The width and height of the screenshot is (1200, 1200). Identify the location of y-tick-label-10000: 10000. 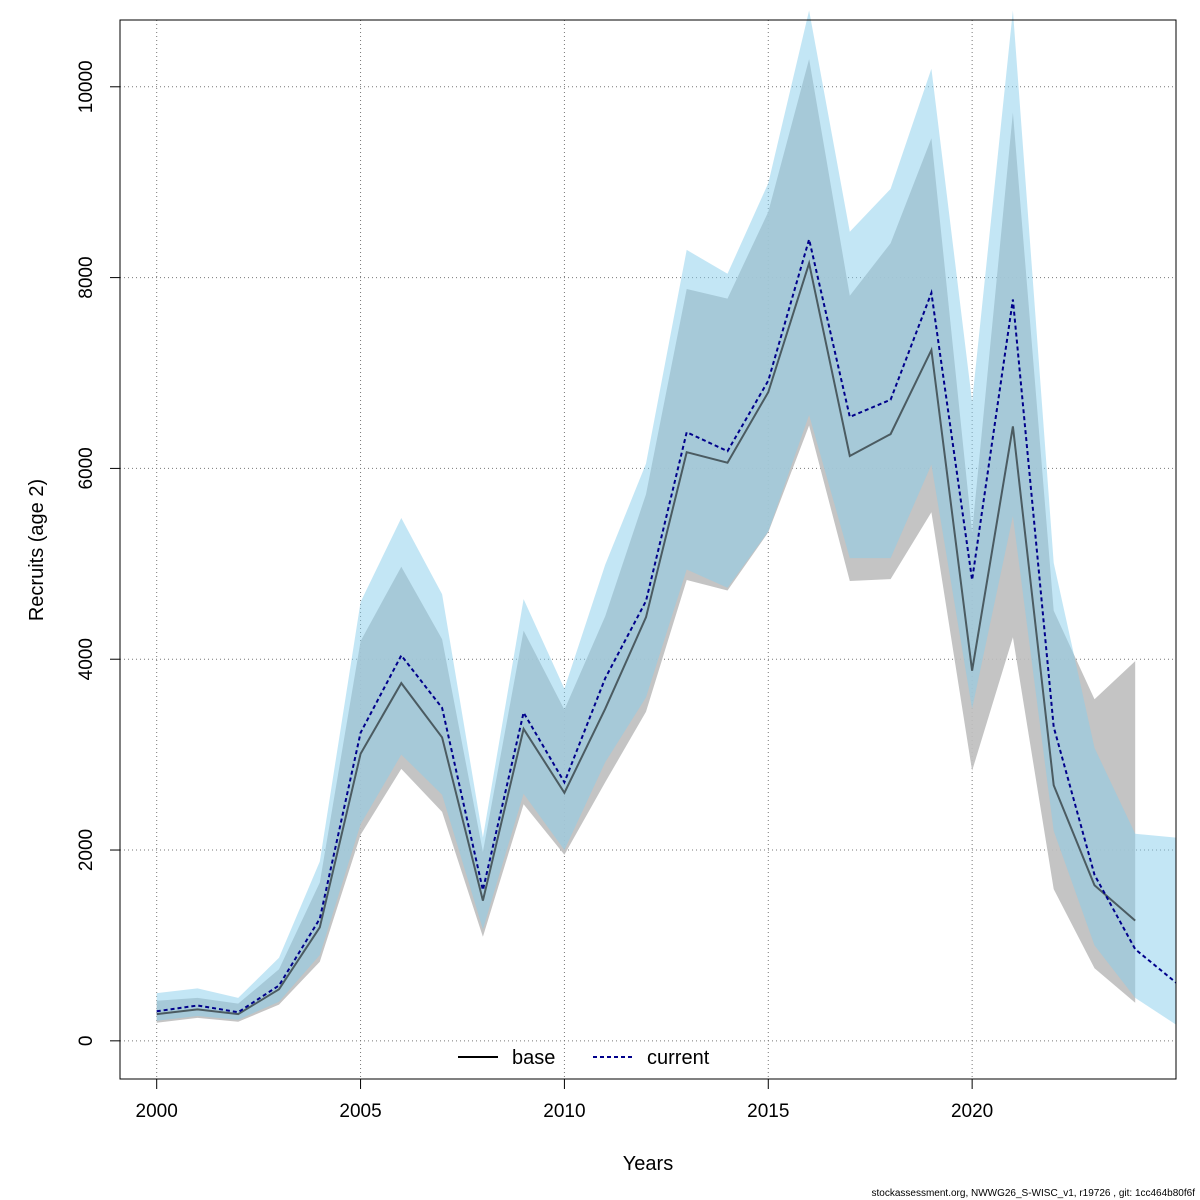
(86, 86).